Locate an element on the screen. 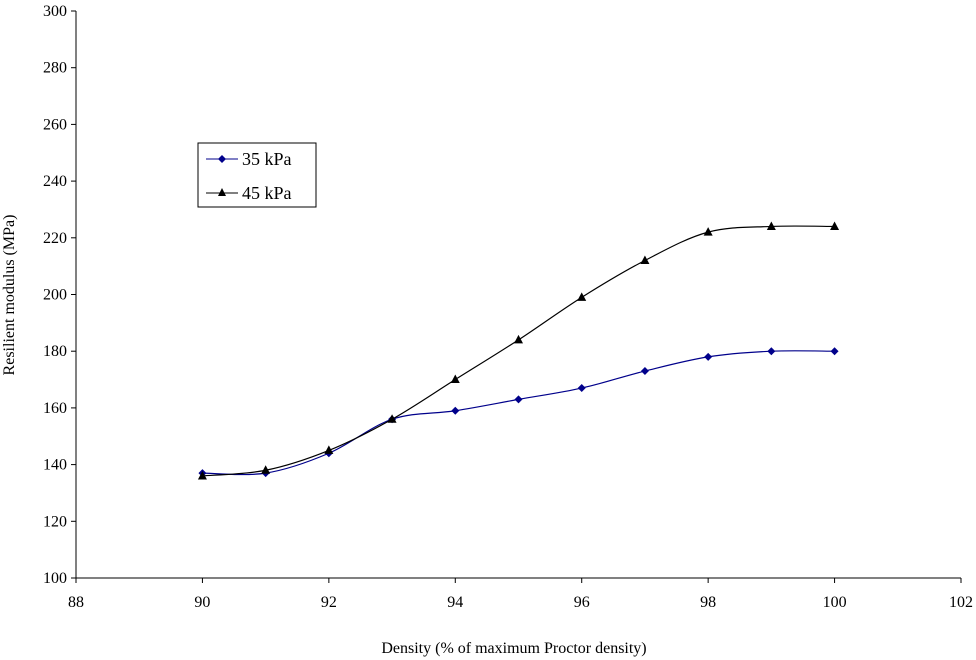 Image resolution: width=976 pixels, height=660 pixels. y-tick-label: 180 is located at coordinates (55, 351).